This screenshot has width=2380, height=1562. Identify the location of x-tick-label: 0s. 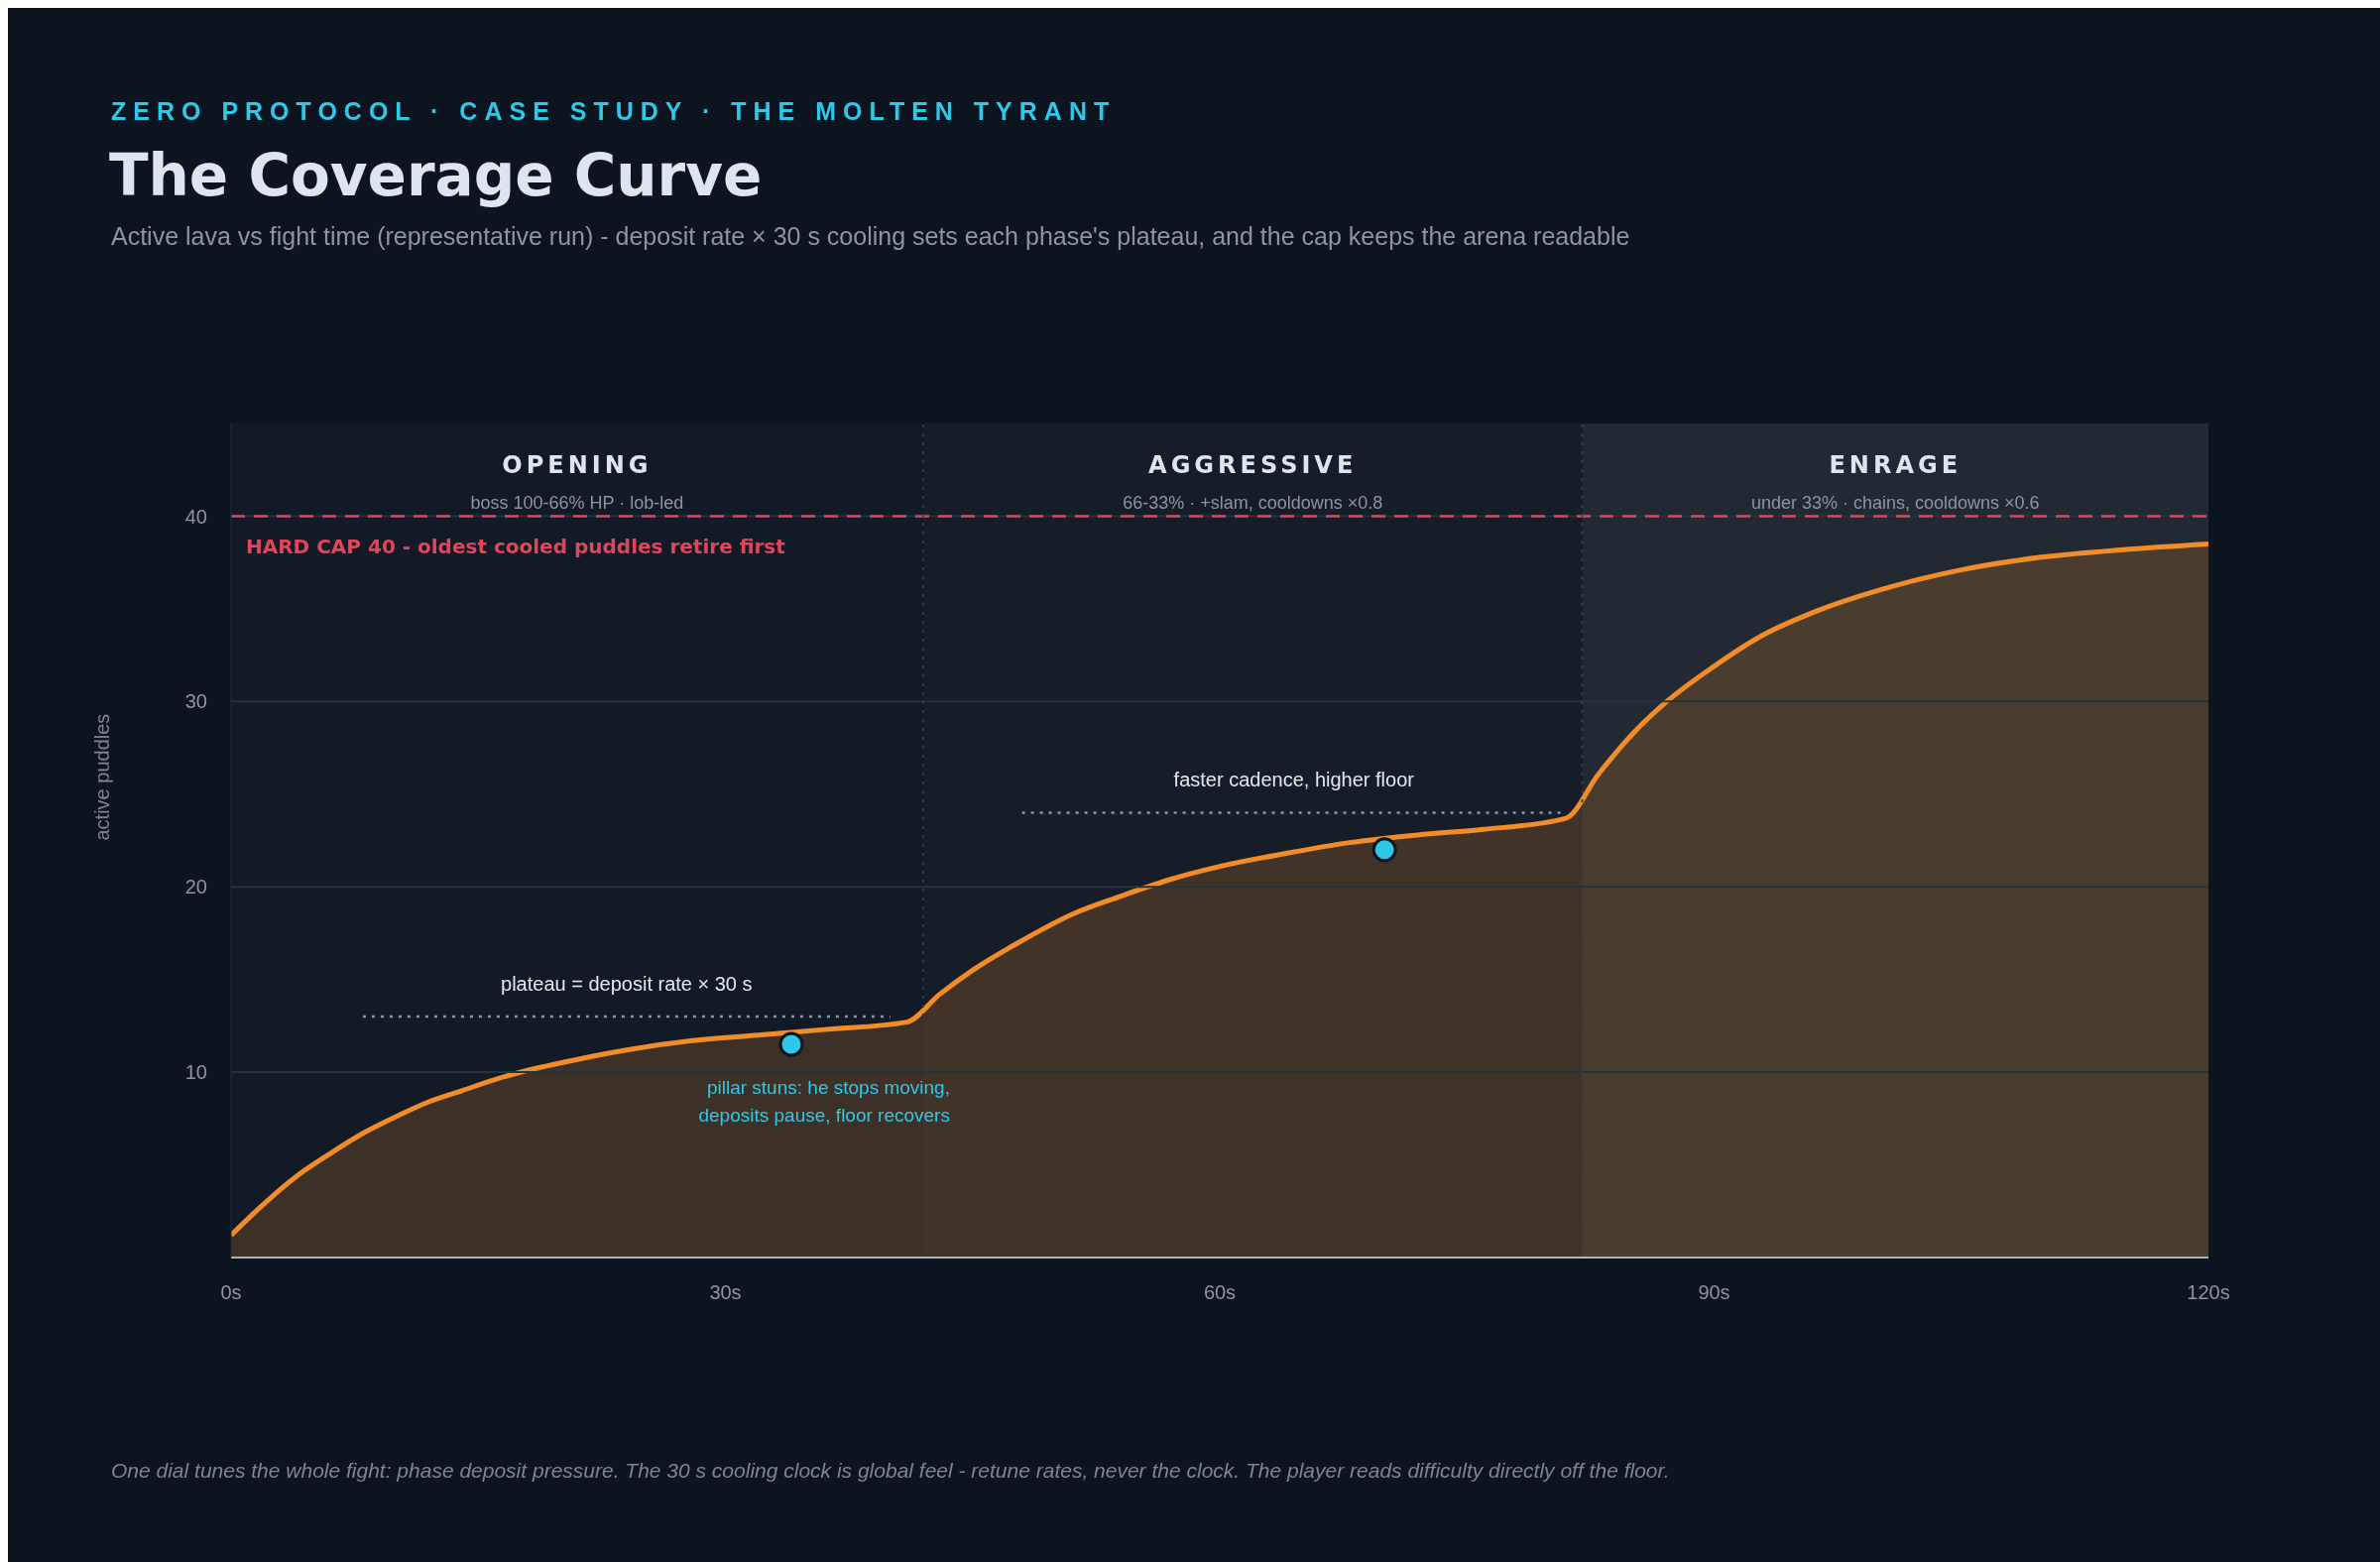
(231, 1292).